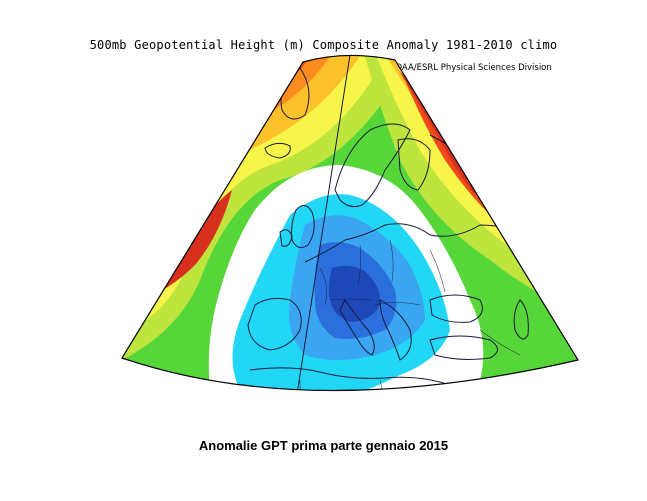 This screenshot has width=647, height=501. What do you see at coordinates (414, 164) in the screenshot?
I see `coastline-finland` at bounding box center [414, 164].